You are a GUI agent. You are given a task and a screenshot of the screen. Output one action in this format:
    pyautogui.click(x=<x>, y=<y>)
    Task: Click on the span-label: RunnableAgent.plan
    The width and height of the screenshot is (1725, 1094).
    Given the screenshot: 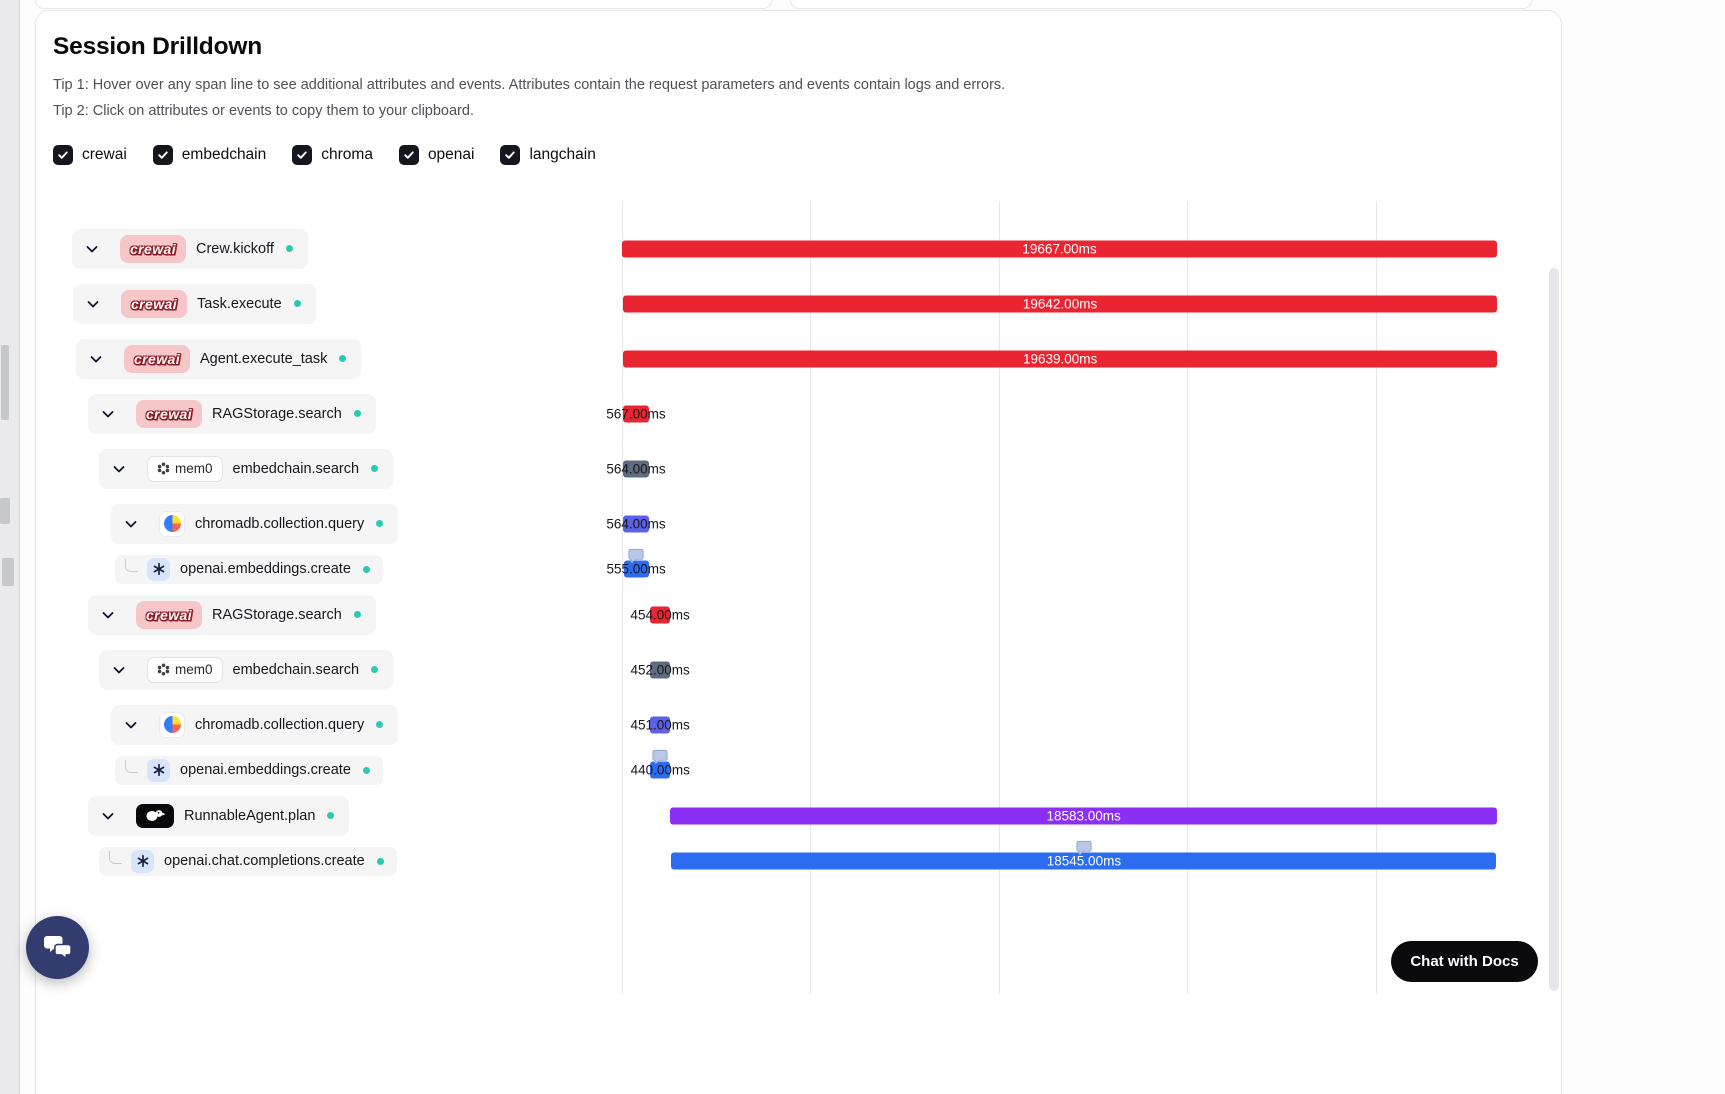 What is the action you would take?
    pyautogui.click(x=219, y=815)
    